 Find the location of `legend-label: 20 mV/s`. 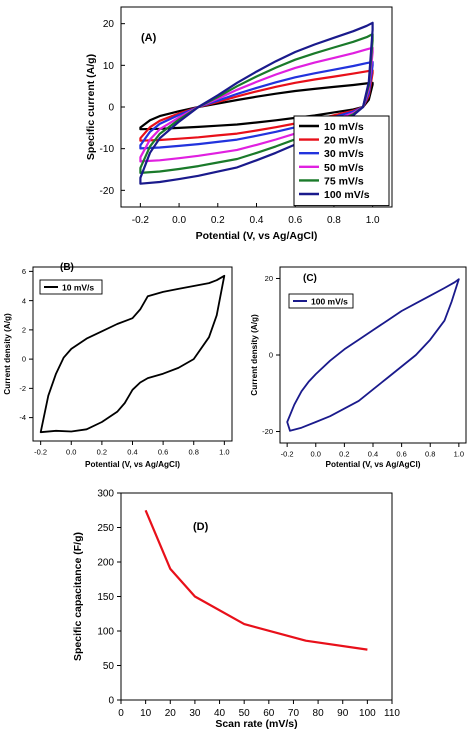

legend-label: 20 mV/s is located at coordinates (344, 141).